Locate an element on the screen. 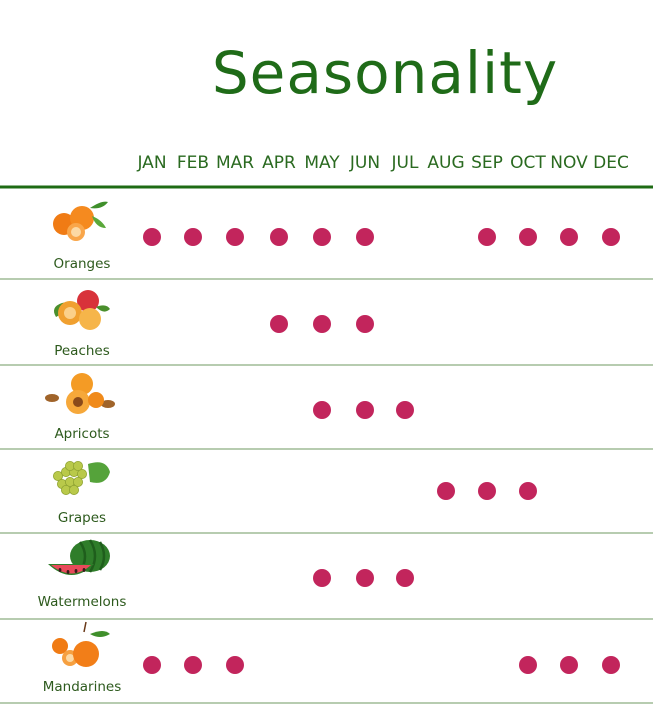  dot-apricots-jul is located at coordinates (405, 410).